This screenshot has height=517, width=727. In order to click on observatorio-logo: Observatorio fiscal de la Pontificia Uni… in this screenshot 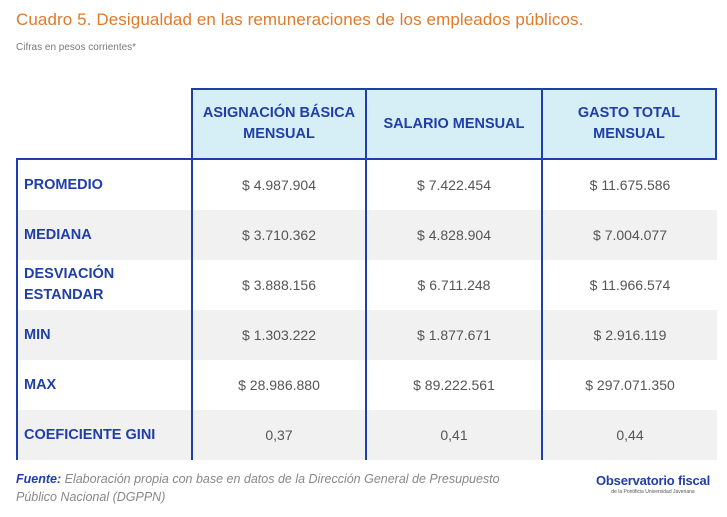, I will do `click(653, 484)`.